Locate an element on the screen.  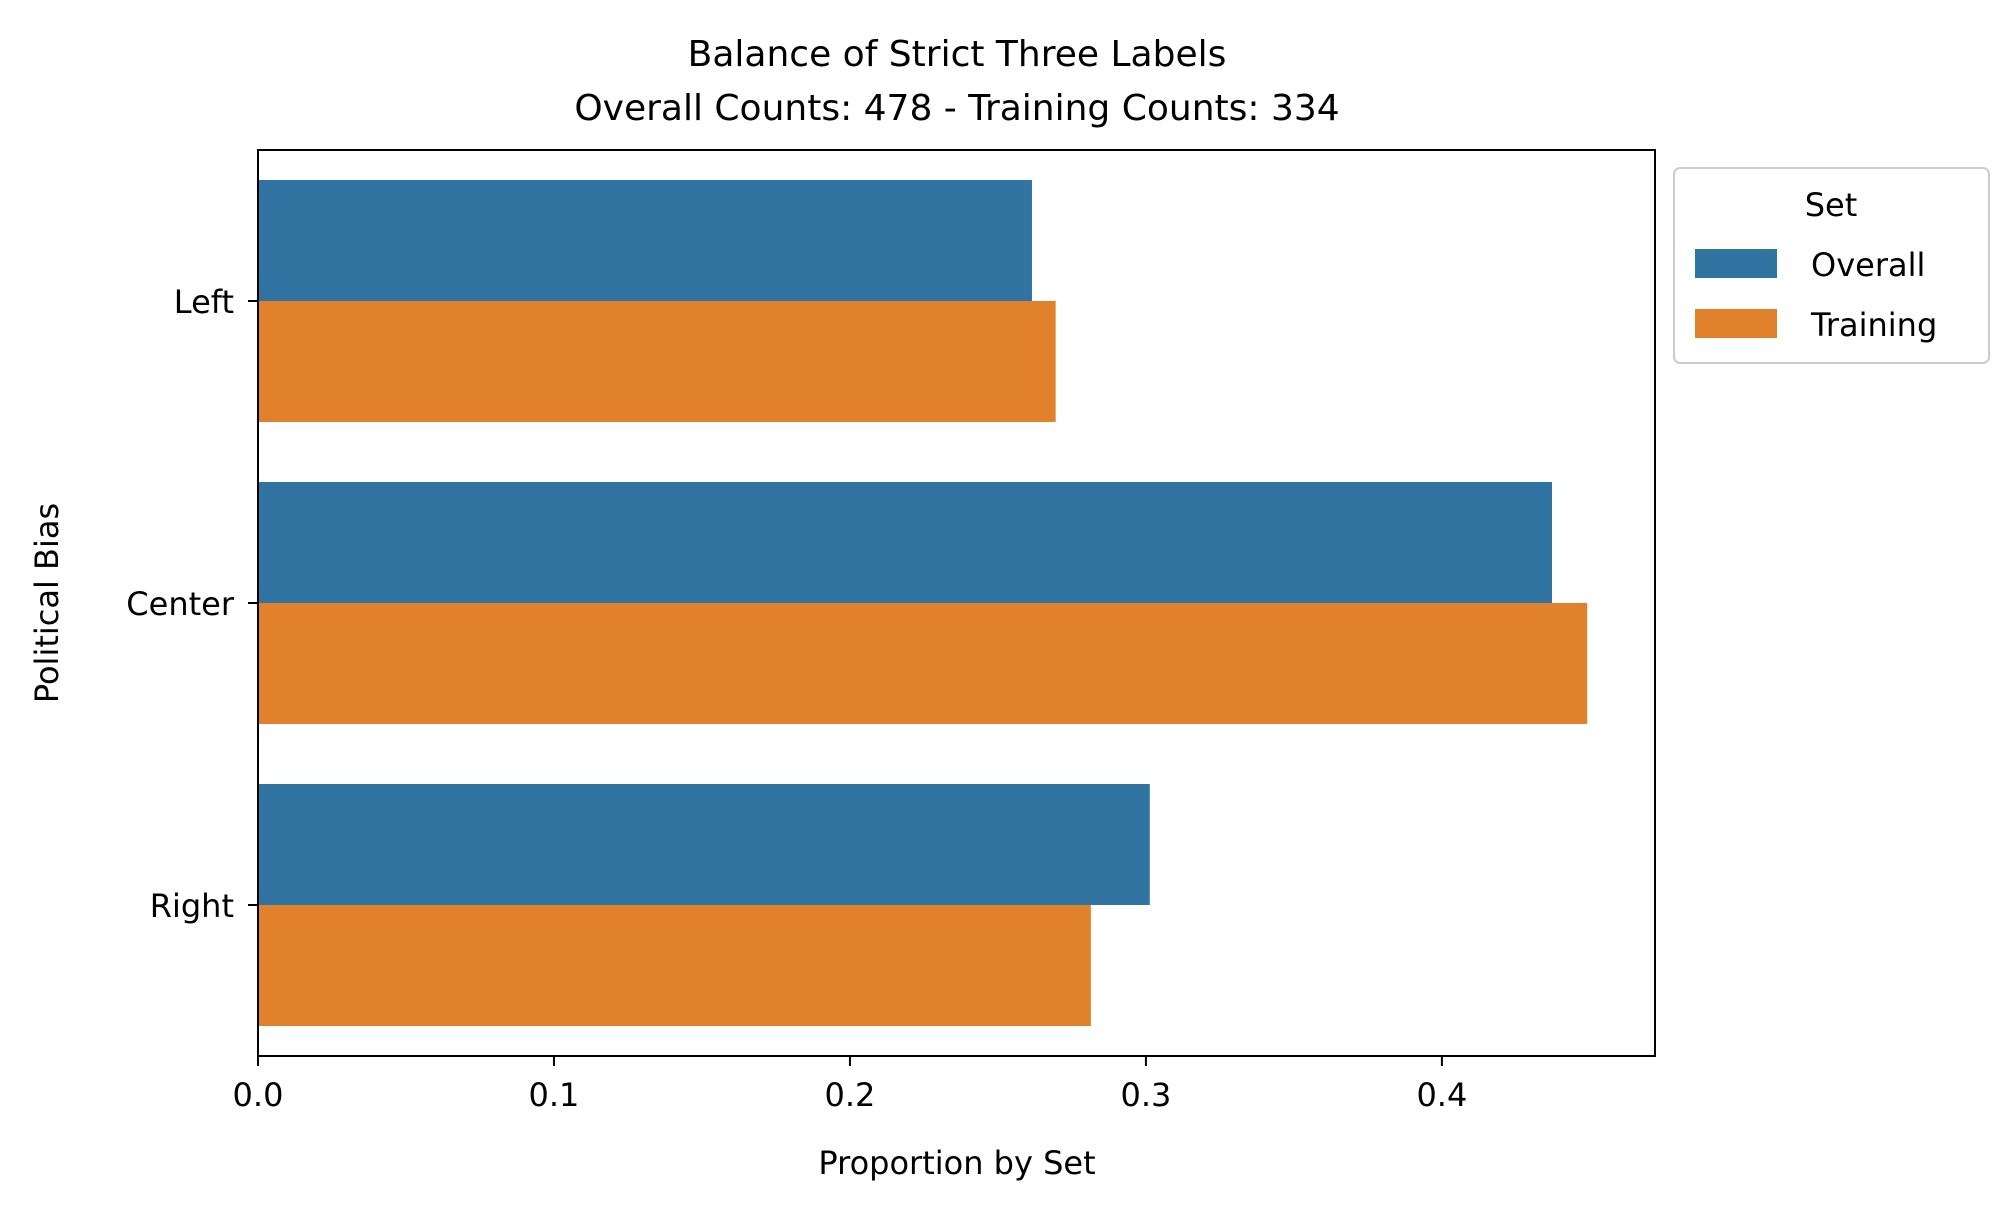
x-tick-label: 0.2 is located at coordinates (850, 1095).